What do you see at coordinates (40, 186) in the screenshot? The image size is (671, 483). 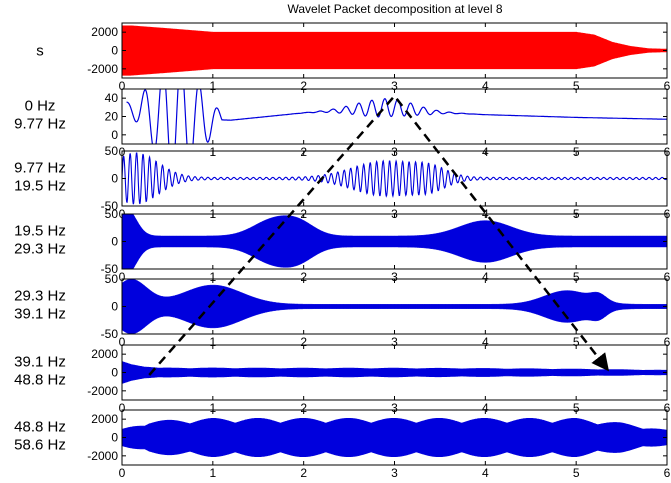 I see `panel-label-b1: 19.5 Hz` at bounding box center [40, 186].